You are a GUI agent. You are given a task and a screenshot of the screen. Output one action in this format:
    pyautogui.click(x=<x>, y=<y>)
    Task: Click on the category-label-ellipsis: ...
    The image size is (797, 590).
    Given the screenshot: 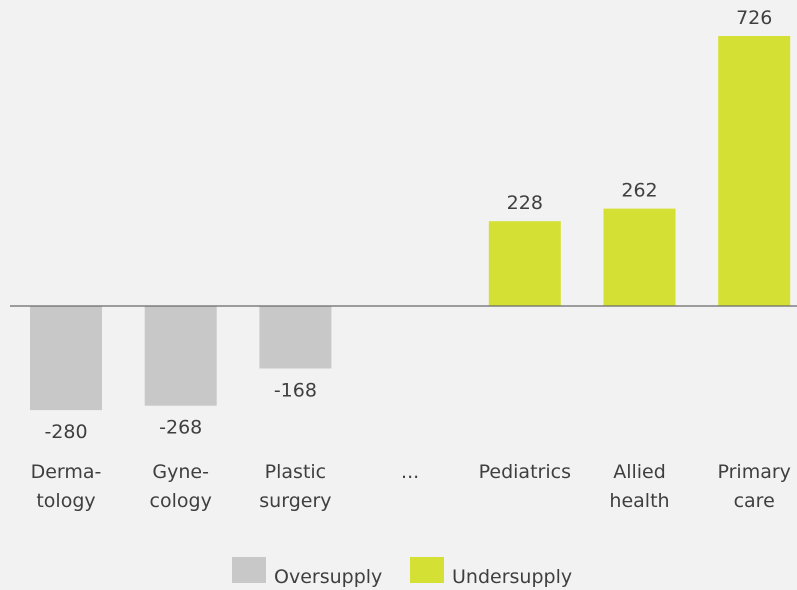 What is the action you would take?
    pyautogui.click(x=410, y=472)
    